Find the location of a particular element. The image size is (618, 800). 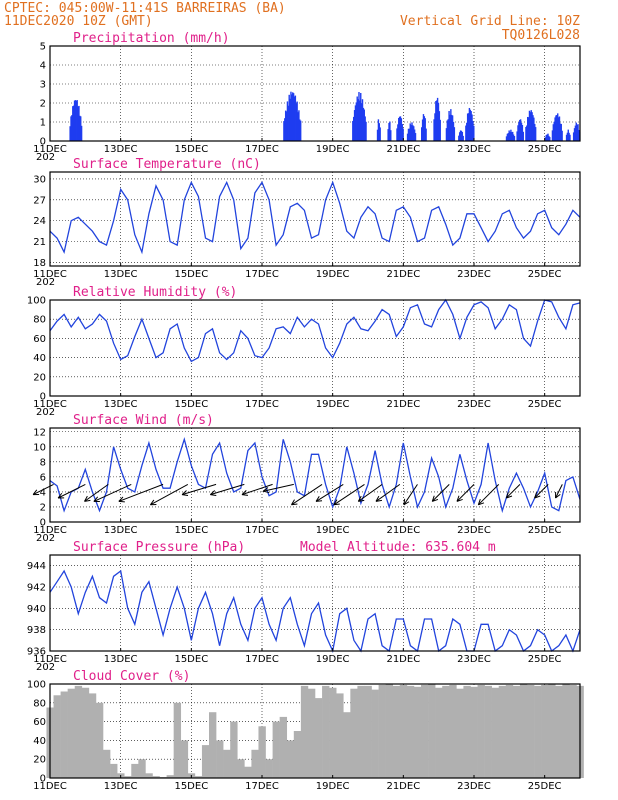

plot-frame is located at coordinates (315, 93).